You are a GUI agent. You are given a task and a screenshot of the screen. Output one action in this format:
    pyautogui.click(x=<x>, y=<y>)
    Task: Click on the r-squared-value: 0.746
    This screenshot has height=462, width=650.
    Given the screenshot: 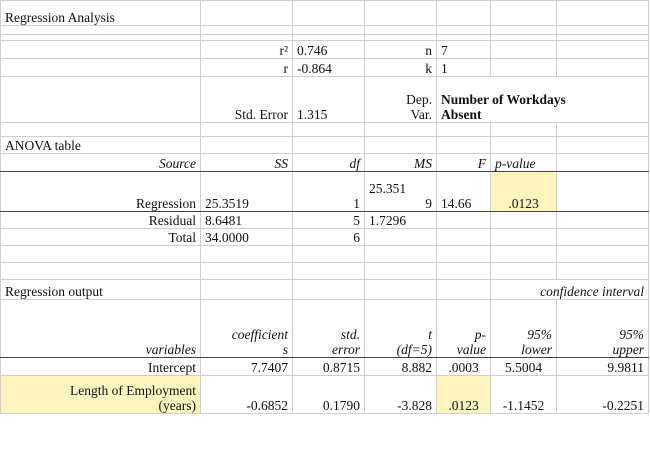 What is the action you would take?
    pyautogui.click(x=328, y=49)
    